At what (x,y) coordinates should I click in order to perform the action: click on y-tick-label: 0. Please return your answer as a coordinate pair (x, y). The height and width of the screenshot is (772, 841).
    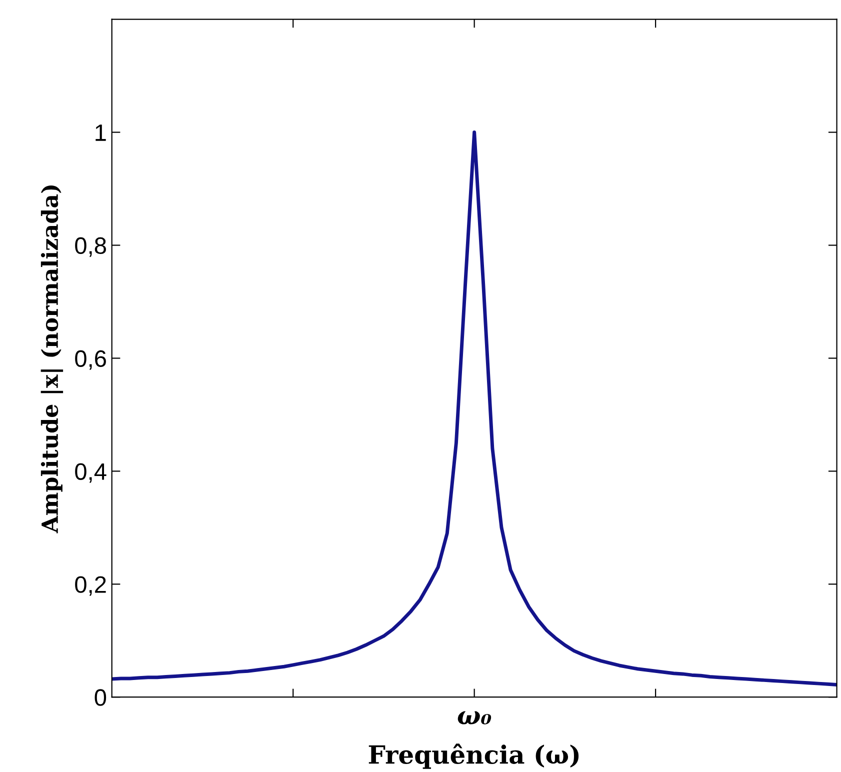
    Looking at the image, I should click on (100, 697).